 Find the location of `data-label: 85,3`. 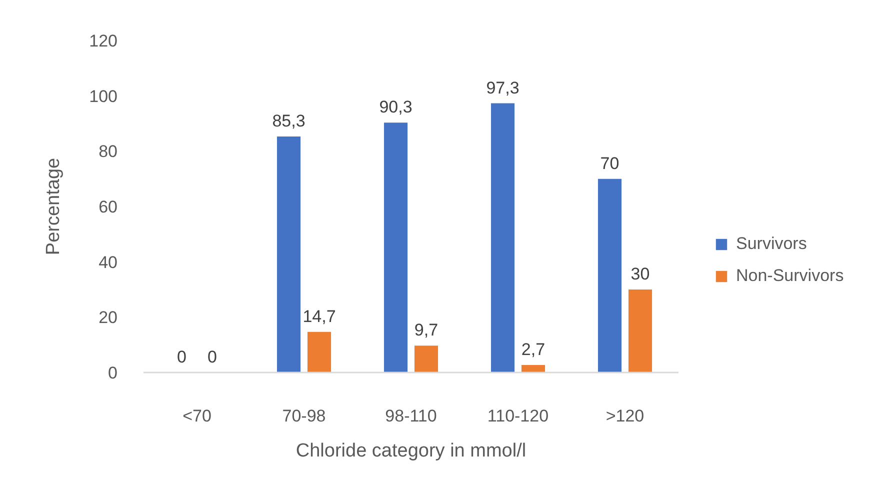

data-label: 85,3 is located at coordinates (289, 121).